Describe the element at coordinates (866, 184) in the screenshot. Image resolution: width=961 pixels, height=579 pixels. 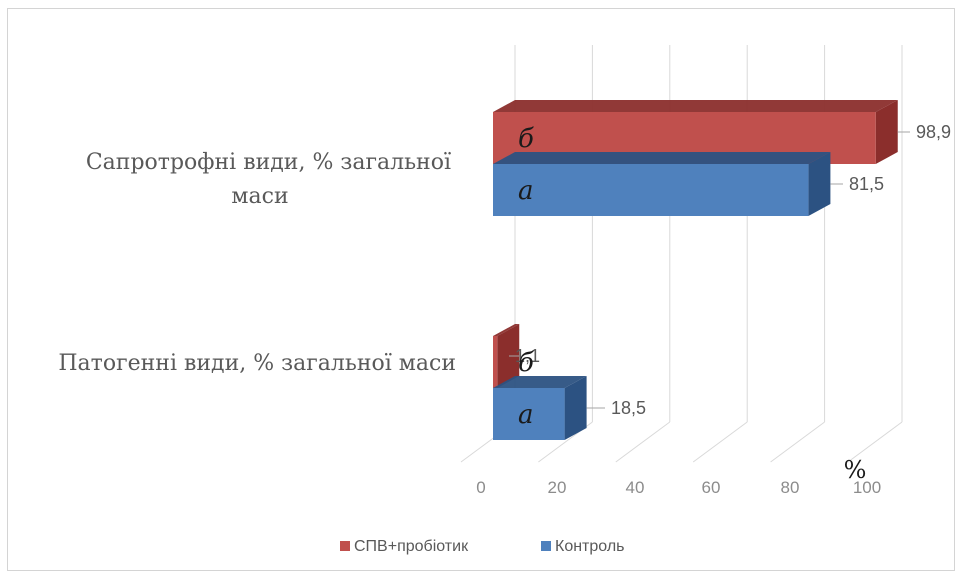
I see `data-label: 81,5` at that location.